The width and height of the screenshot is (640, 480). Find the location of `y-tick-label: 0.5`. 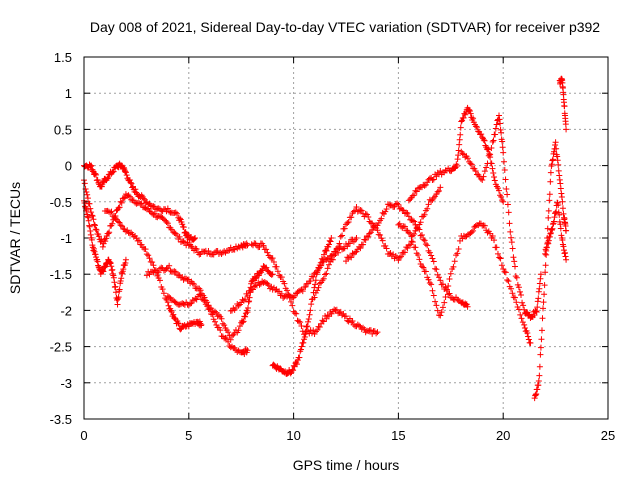

y-tick-label: 0.5 is located at coordinates (63, 129).